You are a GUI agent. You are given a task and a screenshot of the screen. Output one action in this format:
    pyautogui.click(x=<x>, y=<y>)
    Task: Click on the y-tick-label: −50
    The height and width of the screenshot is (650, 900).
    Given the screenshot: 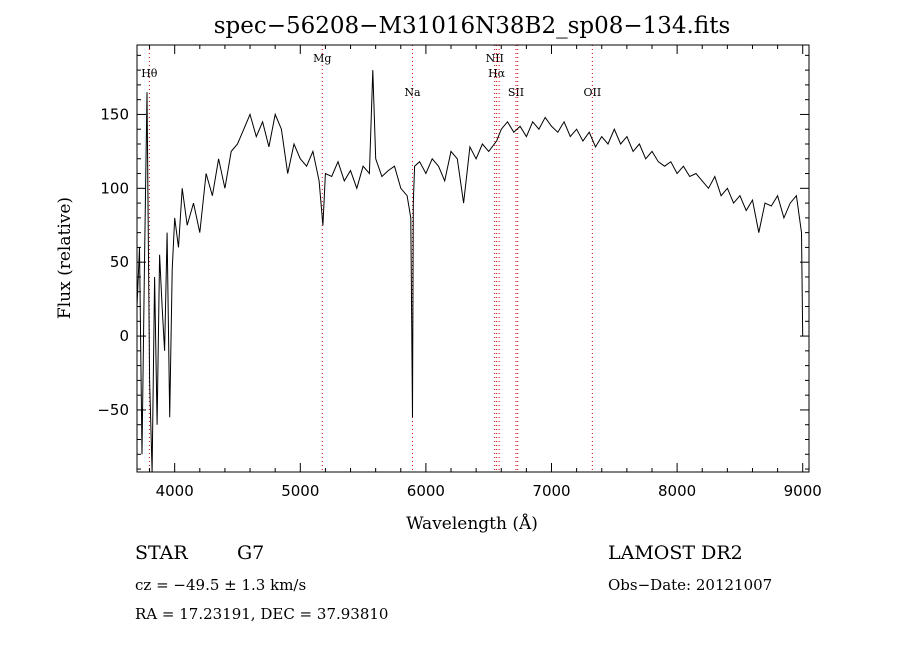 What is the action you would take?
    pyautogui.click(x=113, y=410)
    